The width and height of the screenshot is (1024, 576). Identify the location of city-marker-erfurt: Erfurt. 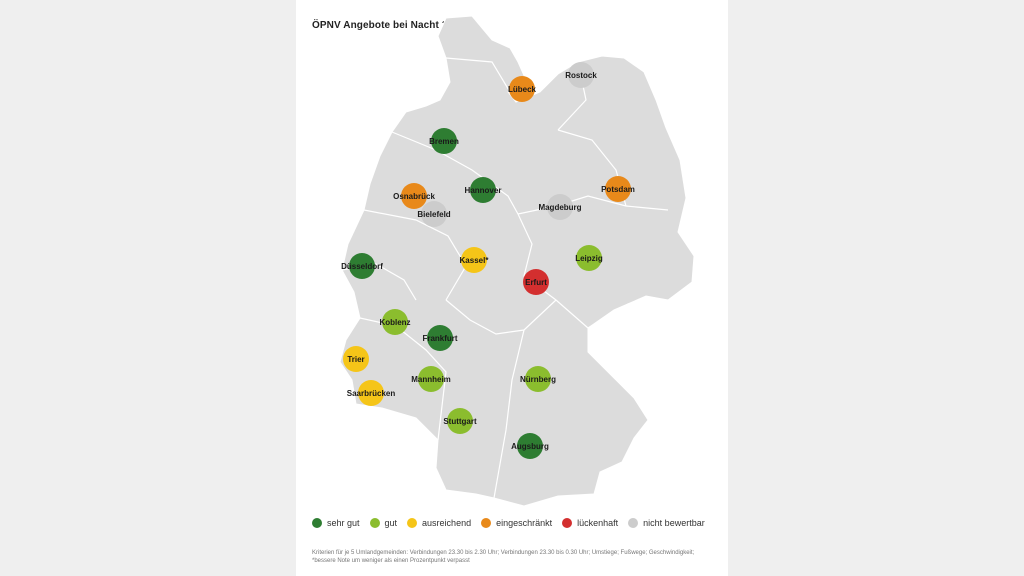
(536, 282).